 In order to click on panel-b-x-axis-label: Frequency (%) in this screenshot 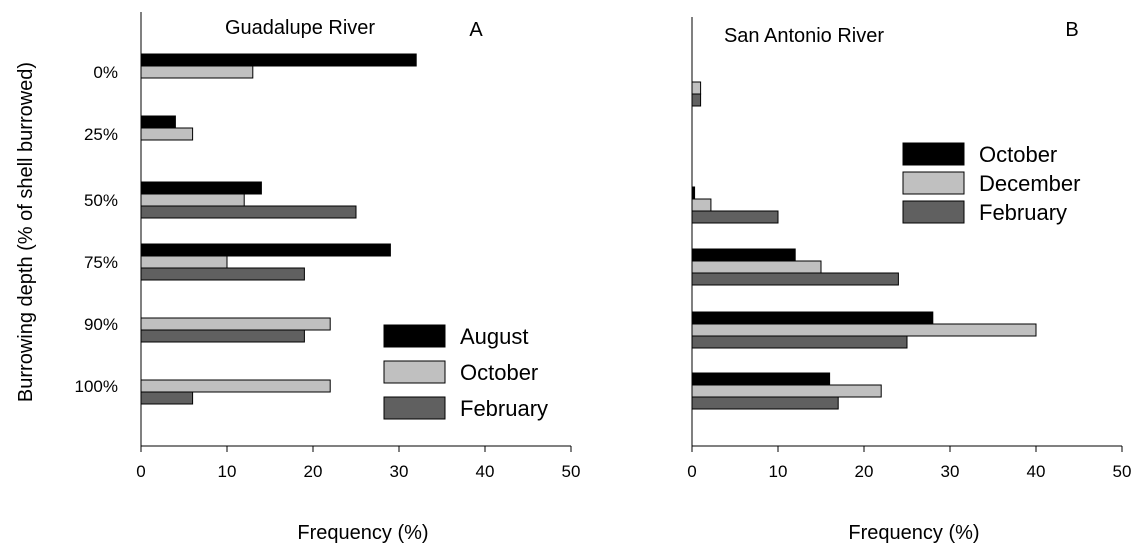, I will do `click(913, 533)`.